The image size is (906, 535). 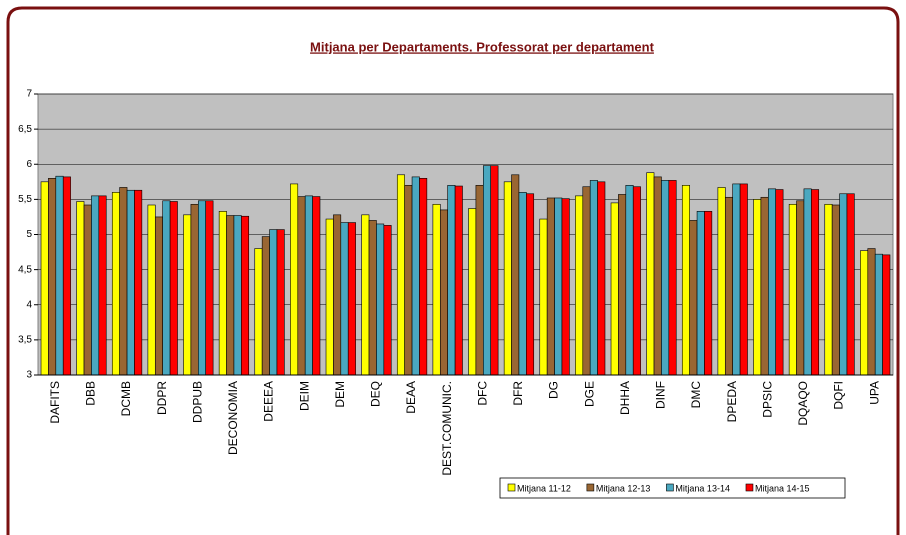 What do you see at coordinates (162, 398) in the screenshot?
I see `x-tick-label: DDPR` at bounding box center [162, 398].